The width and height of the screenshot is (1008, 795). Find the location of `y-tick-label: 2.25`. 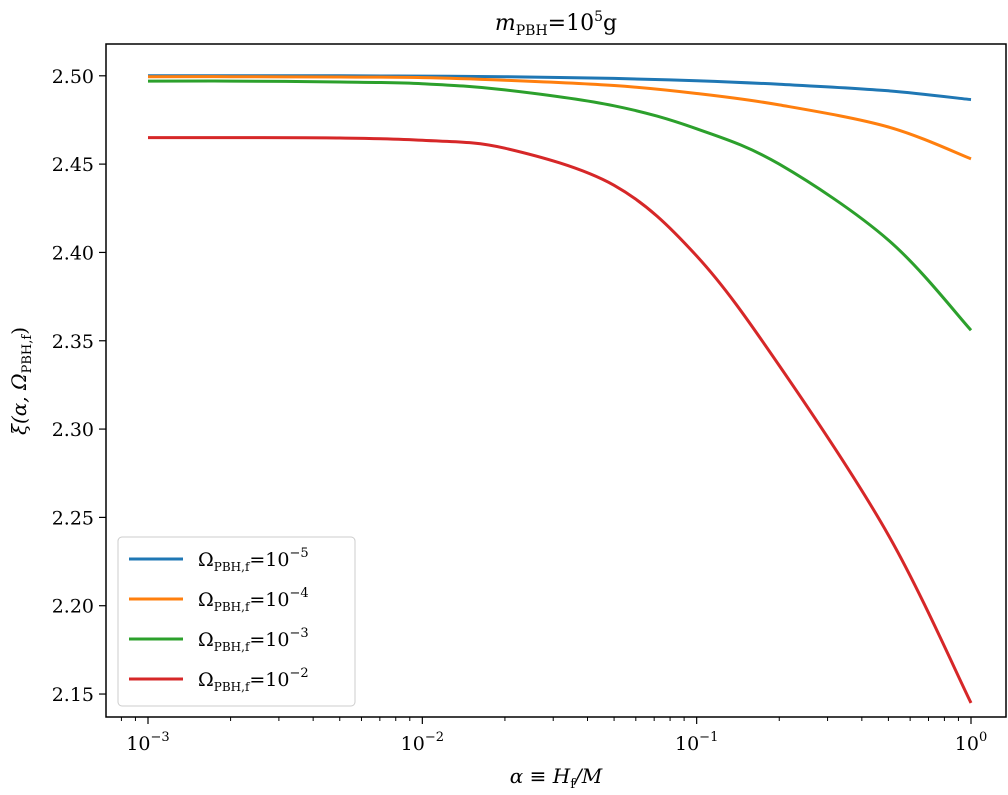

y-tick-label: 2.25 is located at coordinates (73, 518).